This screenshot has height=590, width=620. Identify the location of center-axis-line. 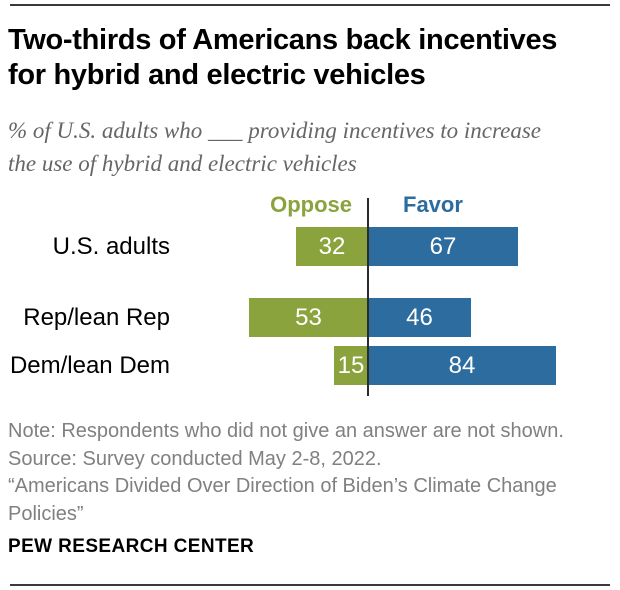
(368, 297).